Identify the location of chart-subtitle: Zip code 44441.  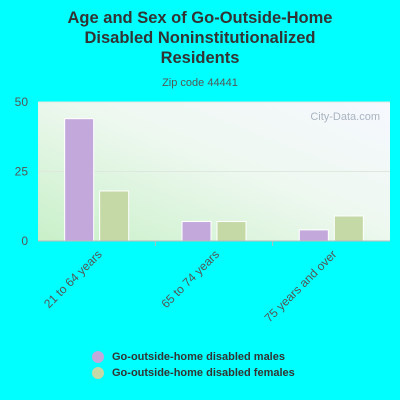
(200, 83).